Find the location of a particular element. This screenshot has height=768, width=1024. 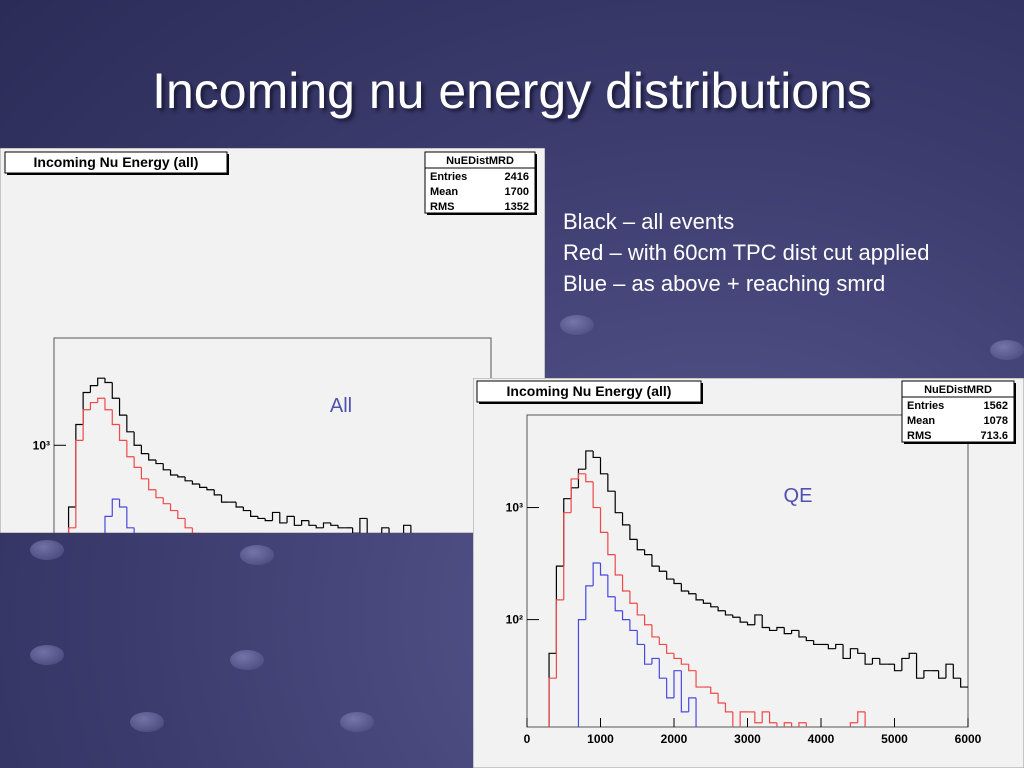

note: Black – all events is located at coordinates (649, 221).